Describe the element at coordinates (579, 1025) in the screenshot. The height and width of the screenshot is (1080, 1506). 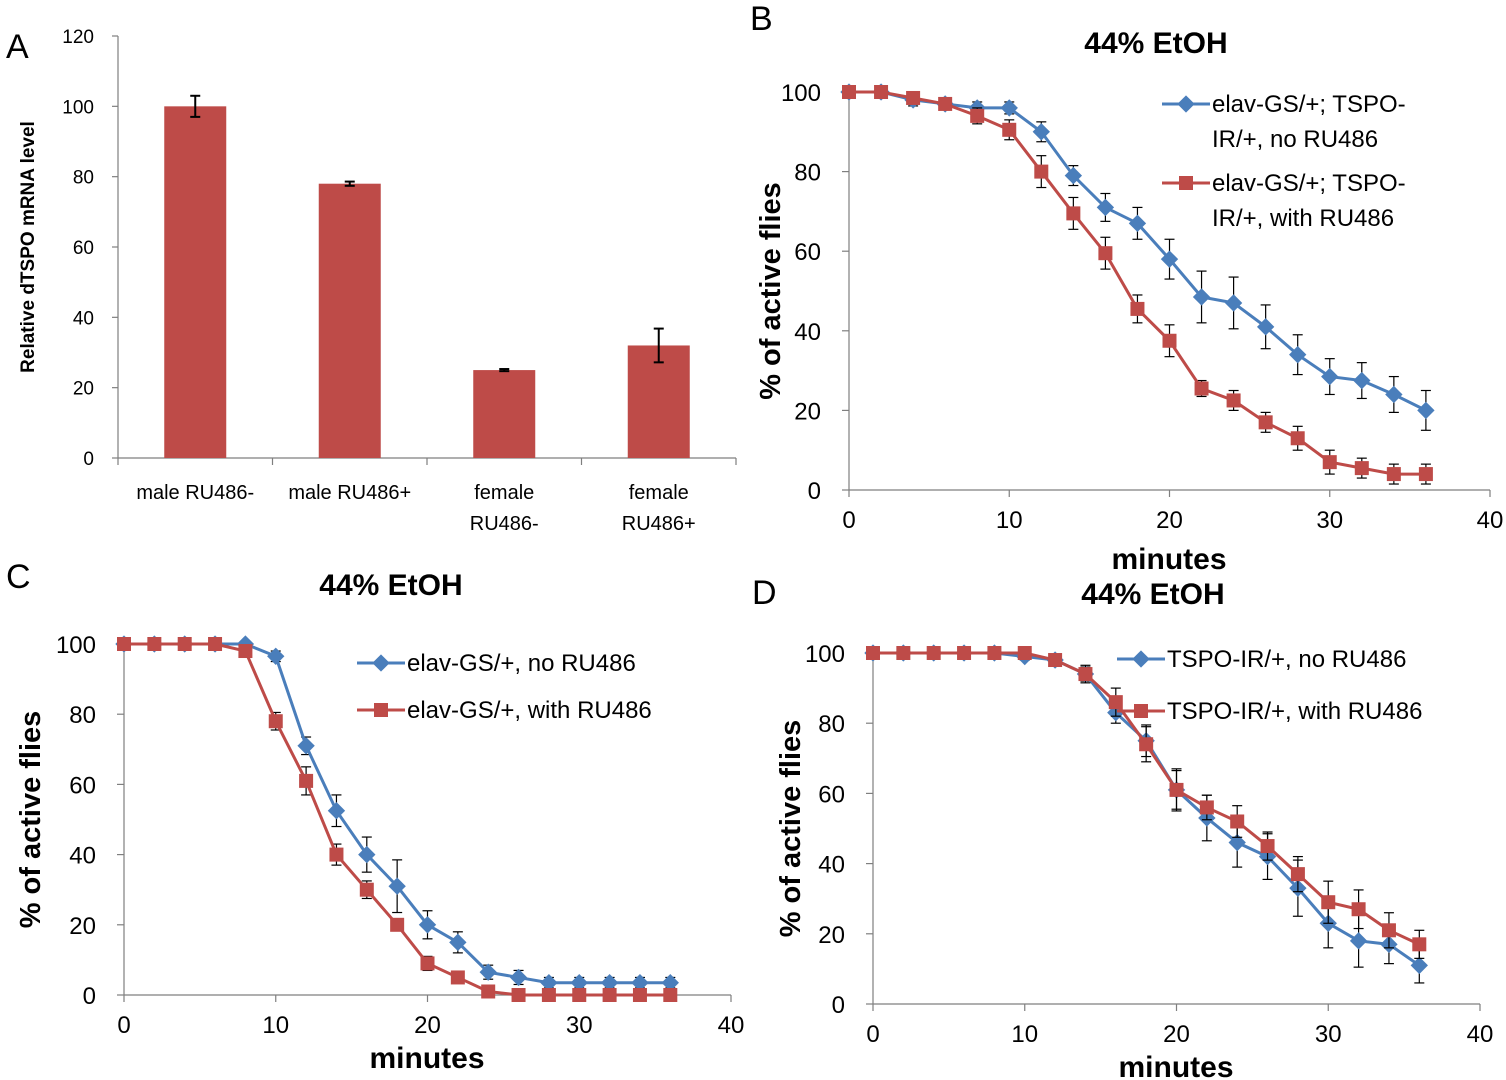
I see `x-tick-label: 30` at that location.